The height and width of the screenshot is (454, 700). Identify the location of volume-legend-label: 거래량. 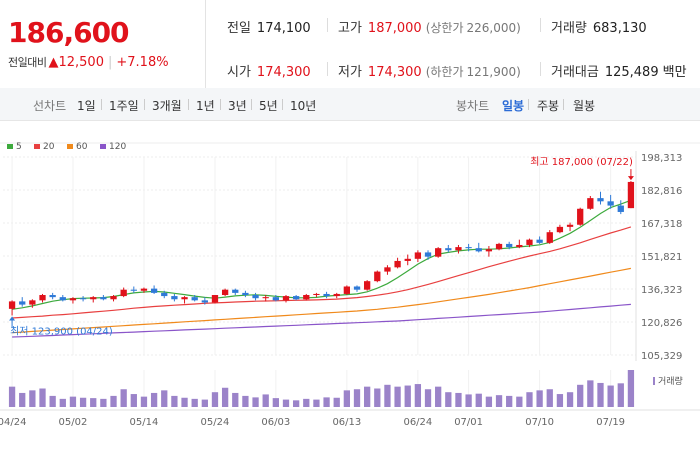
(670, 381).